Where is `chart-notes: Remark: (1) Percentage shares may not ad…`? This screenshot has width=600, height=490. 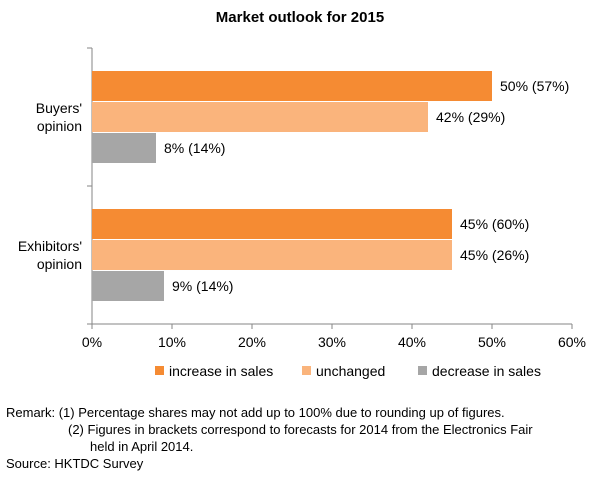 chart-notes: Remark: (1) Percentage shares may not ad… is located at coordinates (301, 438).